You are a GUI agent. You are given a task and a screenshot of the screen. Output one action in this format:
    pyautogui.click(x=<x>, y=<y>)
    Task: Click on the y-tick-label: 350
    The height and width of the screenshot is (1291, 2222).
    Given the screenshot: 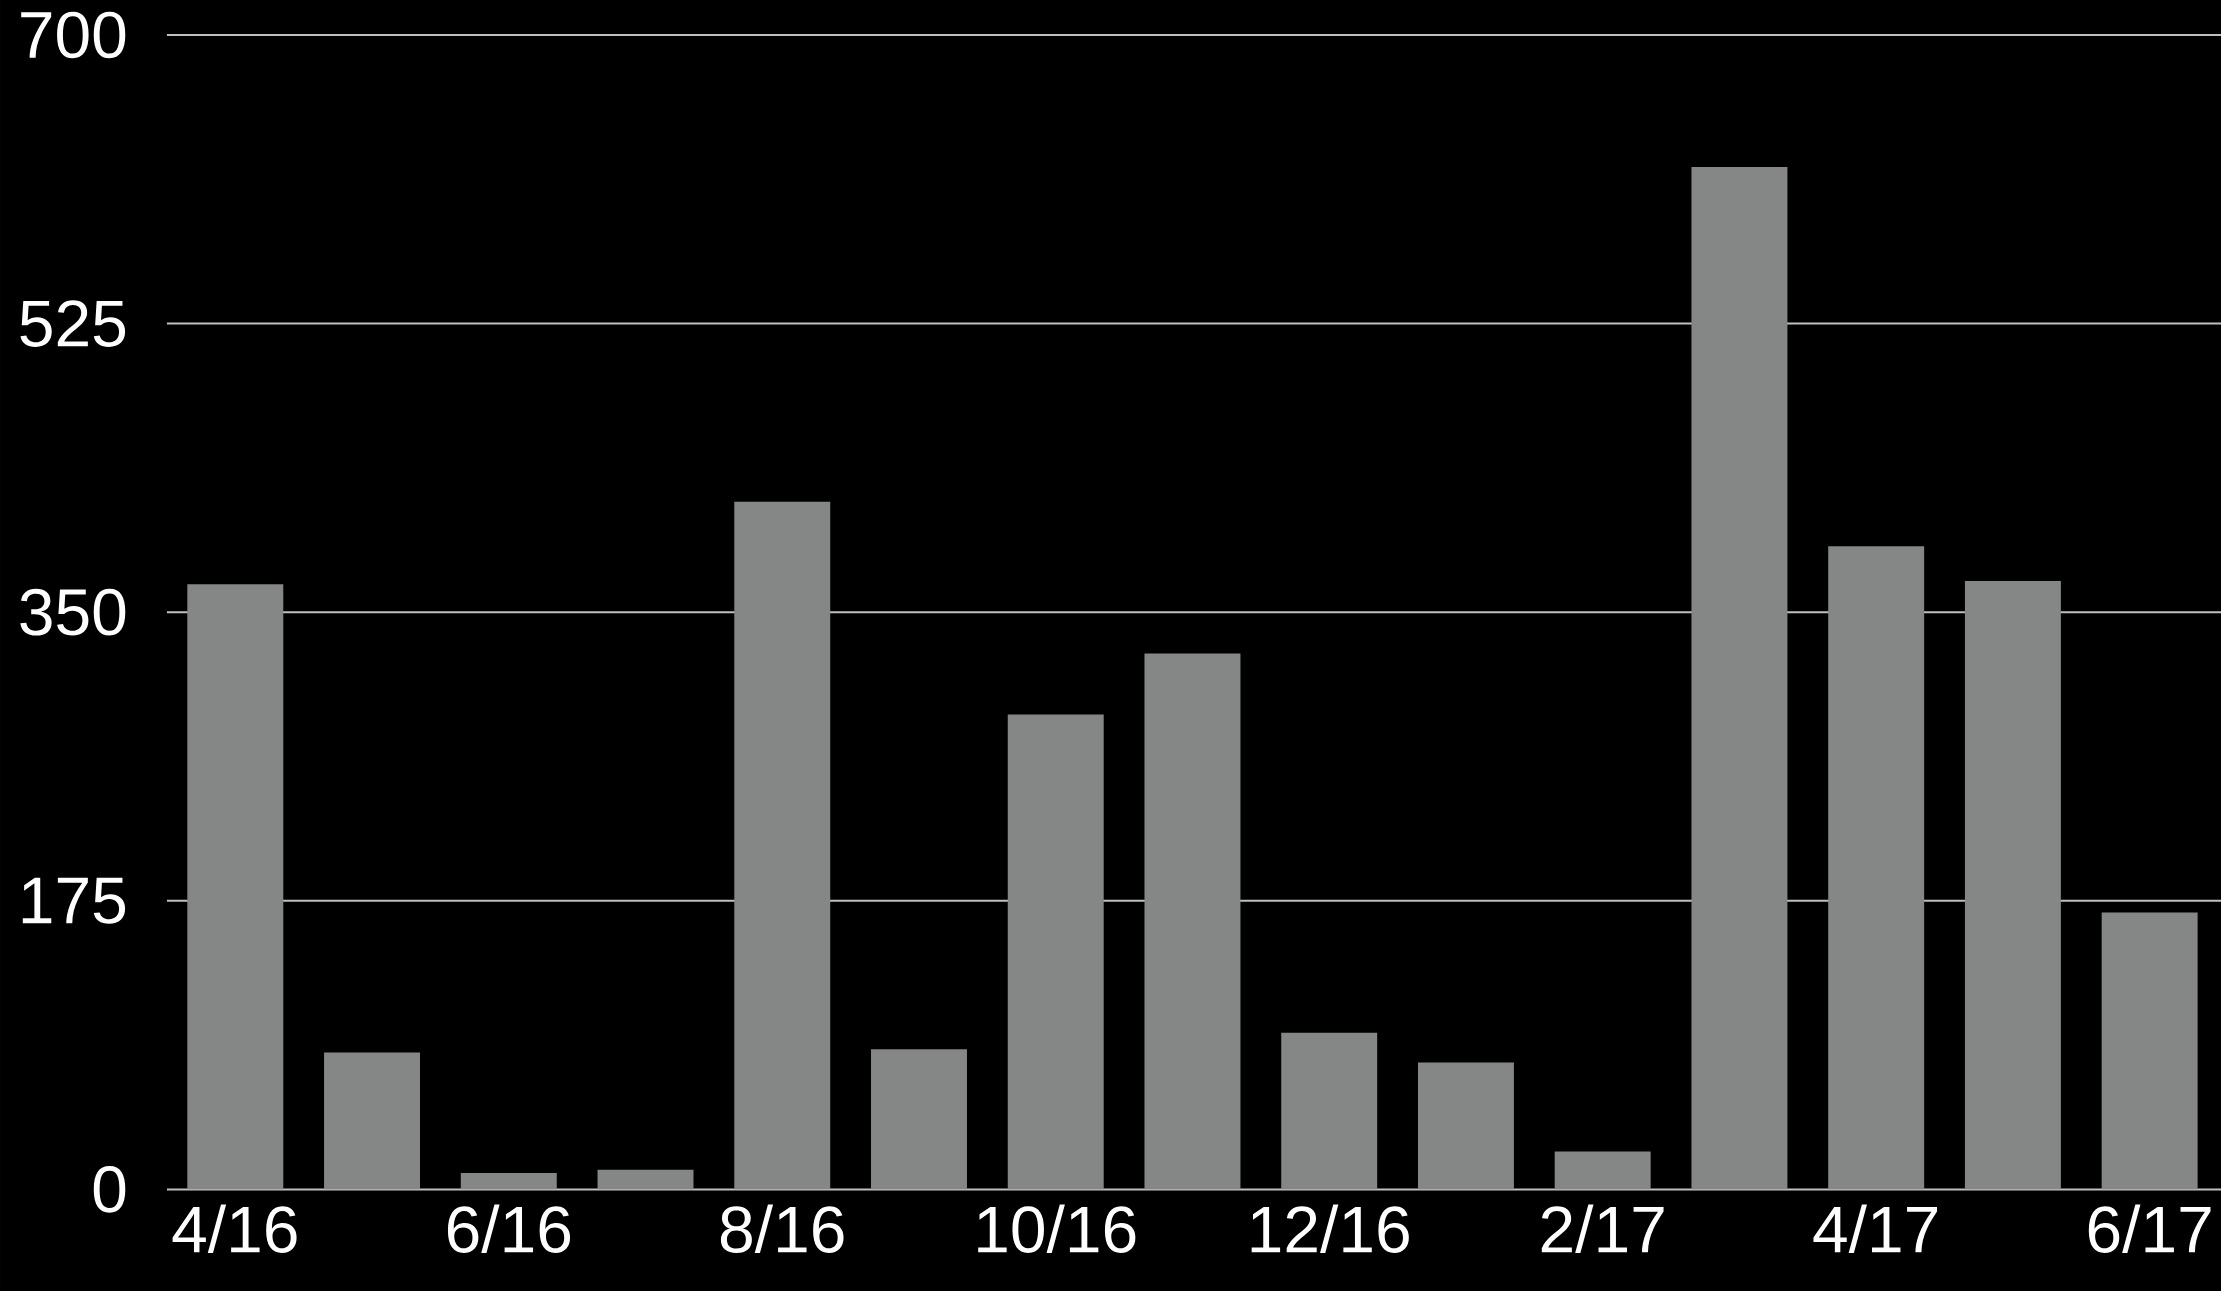 What is the action you would take?
    pyautogui.click(x=73, y=612)
    